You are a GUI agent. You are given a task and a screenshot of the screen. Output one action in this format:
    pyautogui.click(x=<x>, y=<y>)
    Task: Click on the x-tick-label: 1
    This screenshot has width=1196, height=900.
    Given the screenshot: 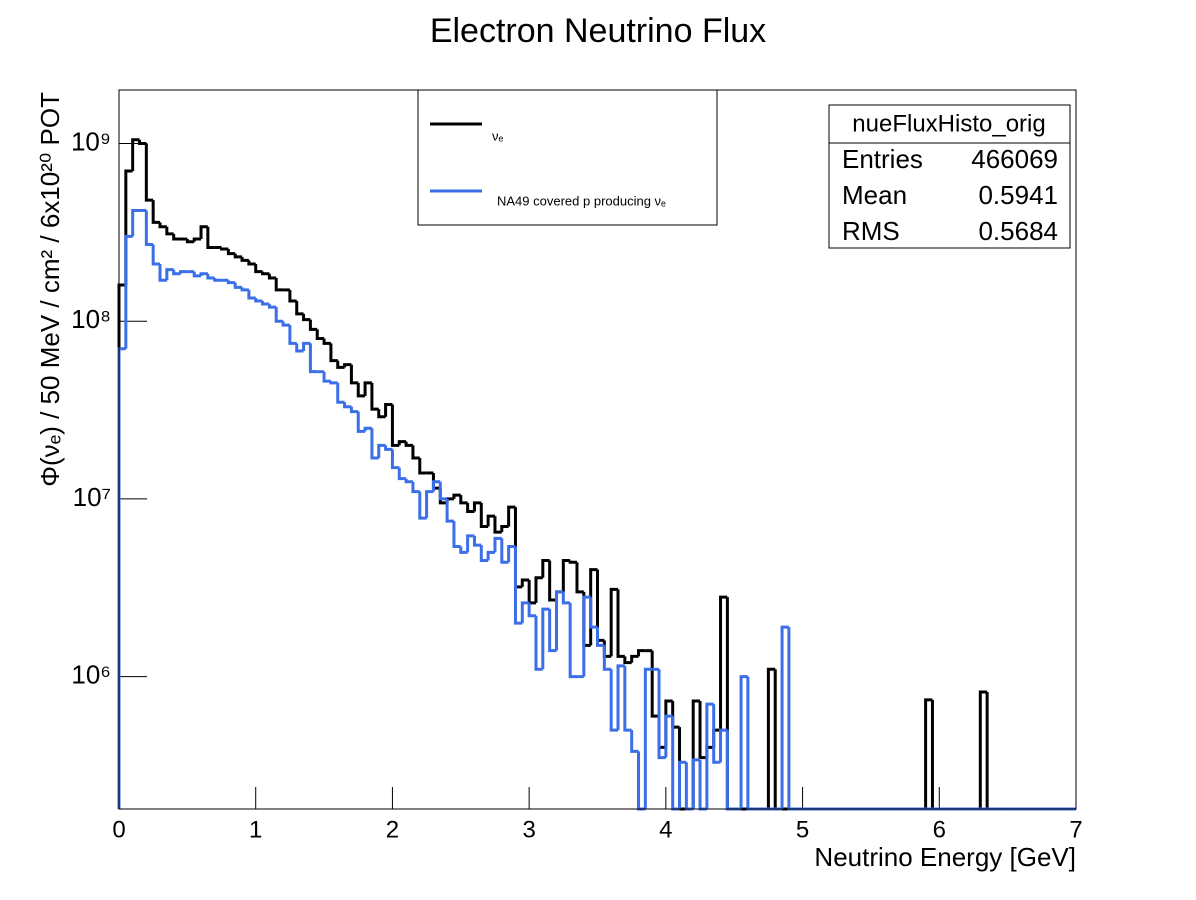 What is the action you would take?
    pyautogui.click(x=255, y=829)
    